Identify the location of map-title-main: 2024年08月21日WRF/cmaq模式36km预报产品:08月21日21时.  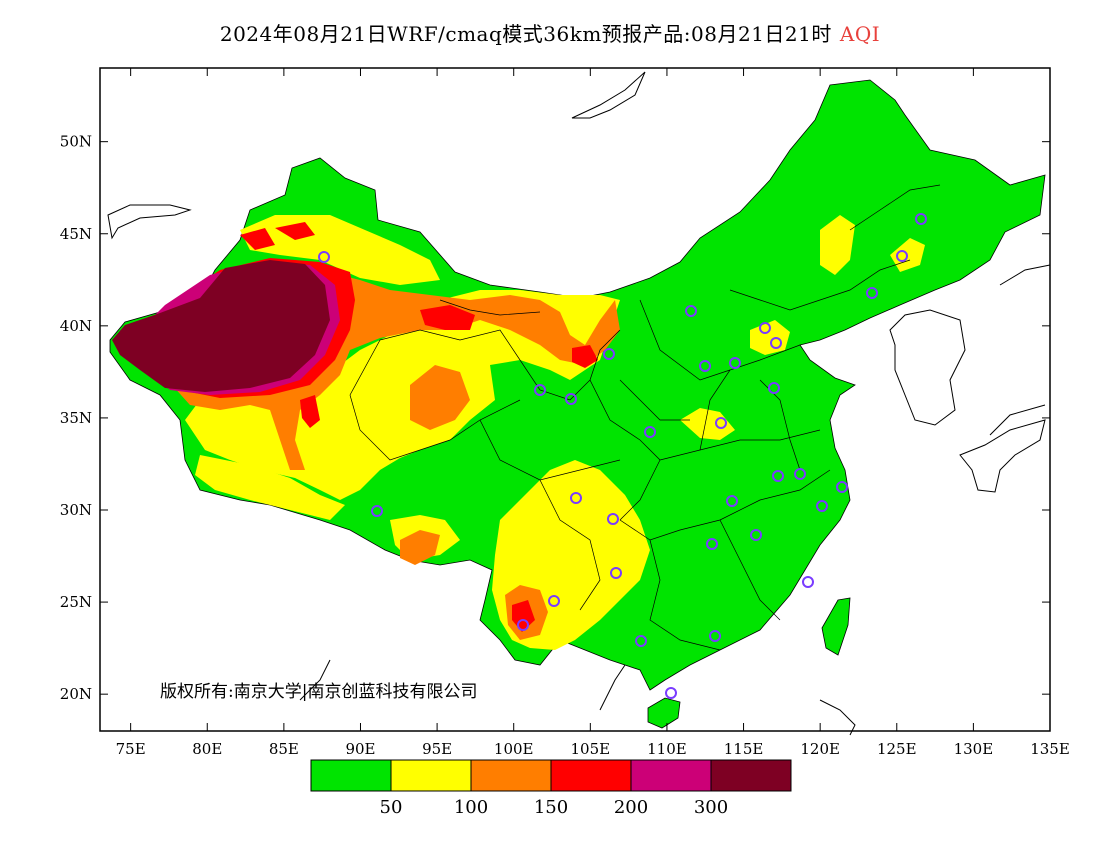
(525, 34).